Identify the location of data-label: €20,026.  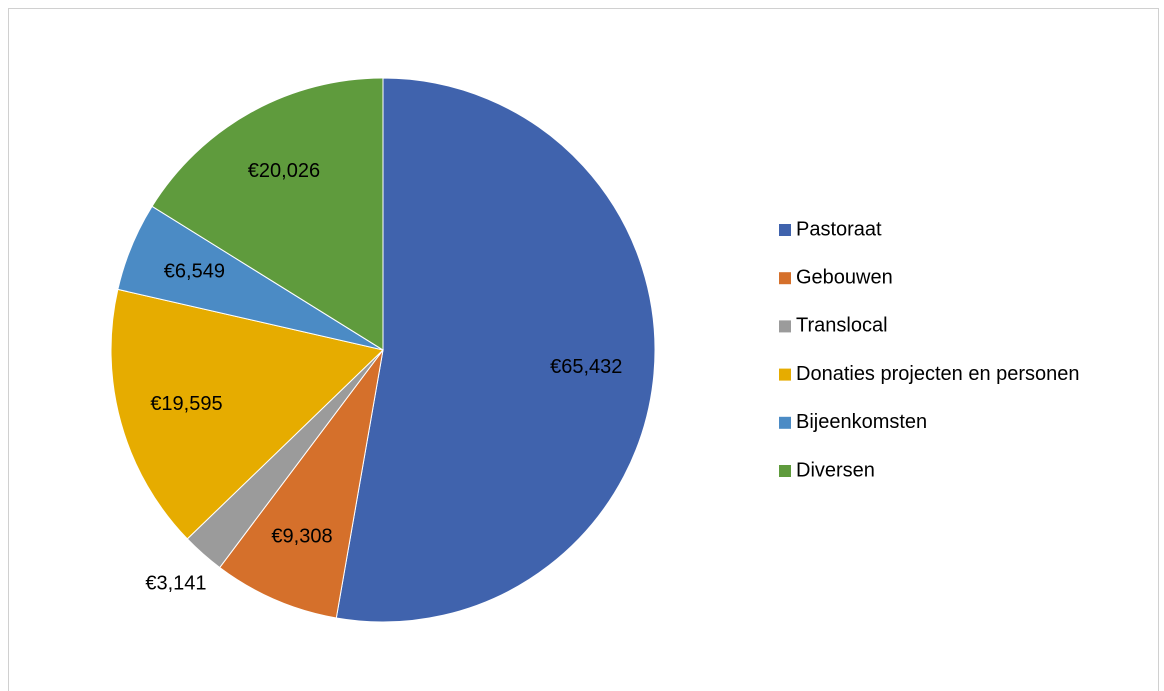
(284, 171).